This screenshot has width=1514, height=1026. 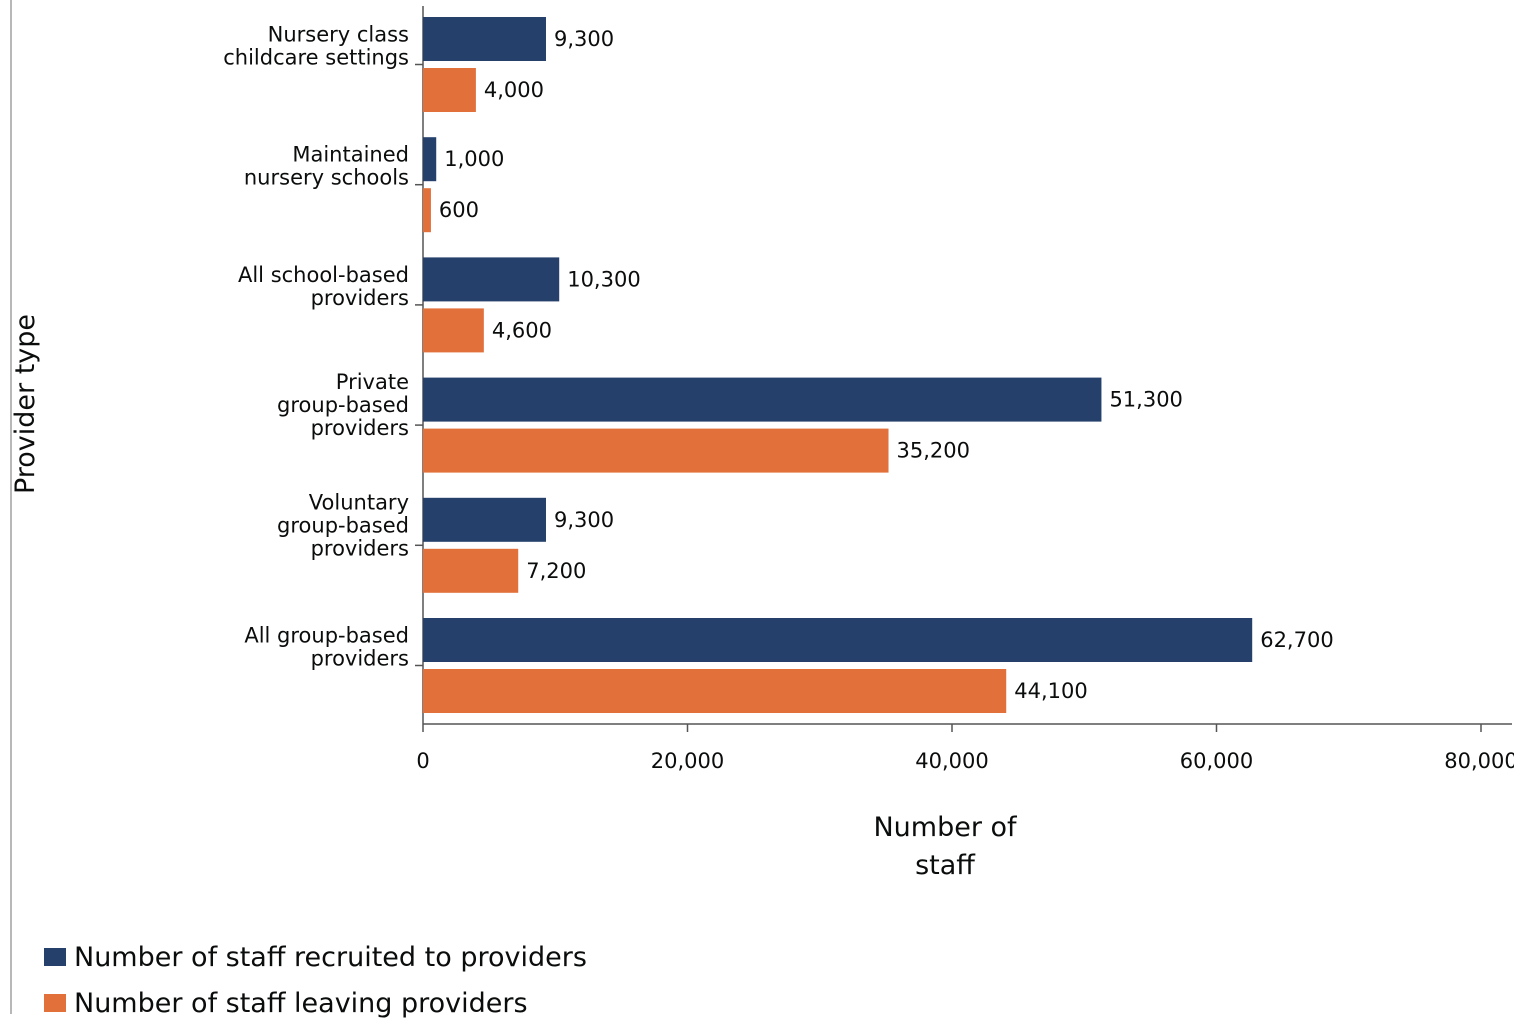 What do you see at coordinates (933, 451) in the screenshot?
I see `bar-value-label: 35,200` at bounding box center [933, 451].